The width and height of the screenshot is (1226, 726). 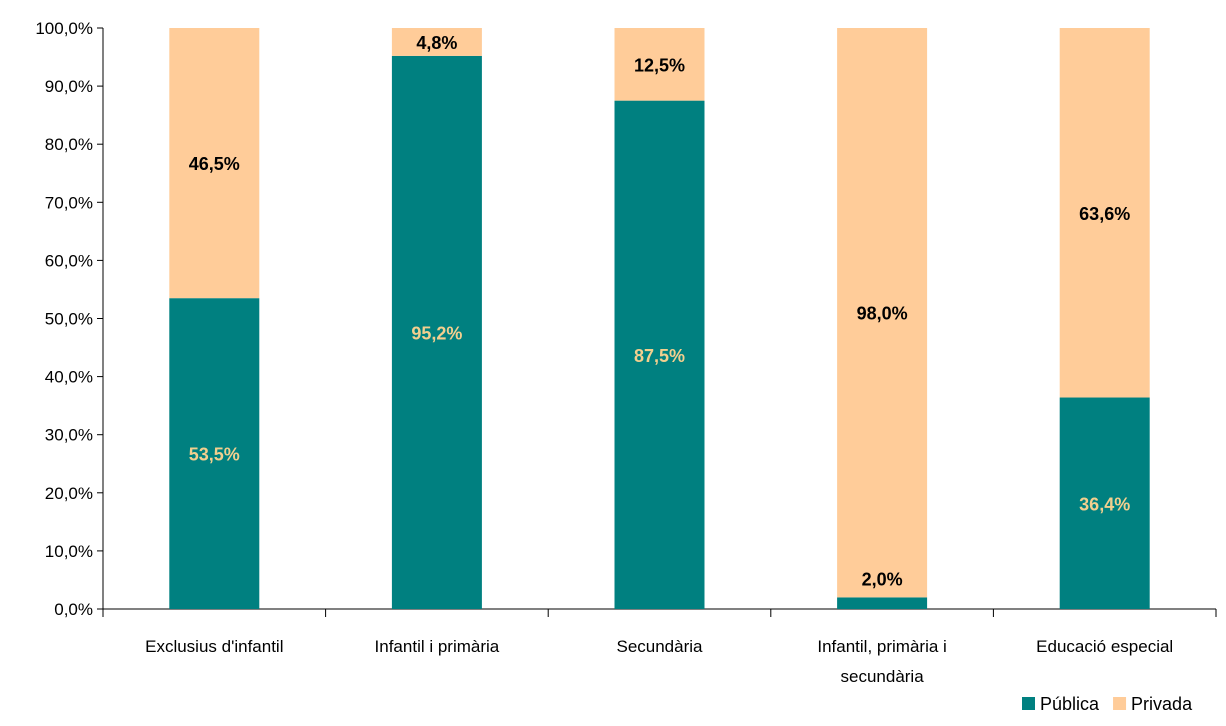 What do you see at coordinates (1120, 703) in the screenshot?
I see `legend-swatch-privada` at bounding box center [1120, 703].